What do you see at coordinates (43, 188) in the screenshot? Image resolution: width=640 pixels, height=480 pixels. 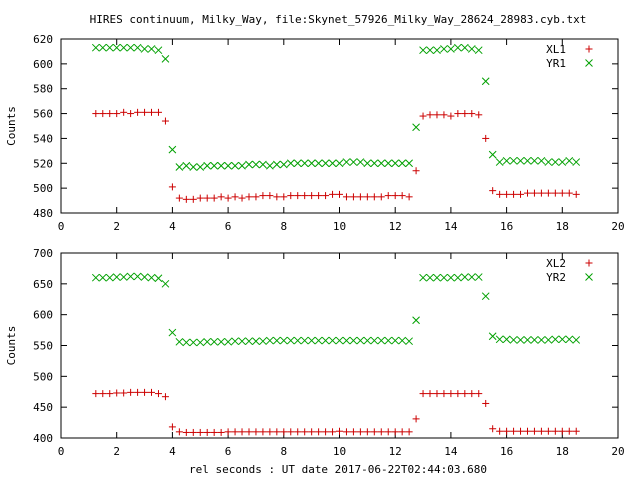 I see `y-tick-label: 500` at bounding box center [43, 188].